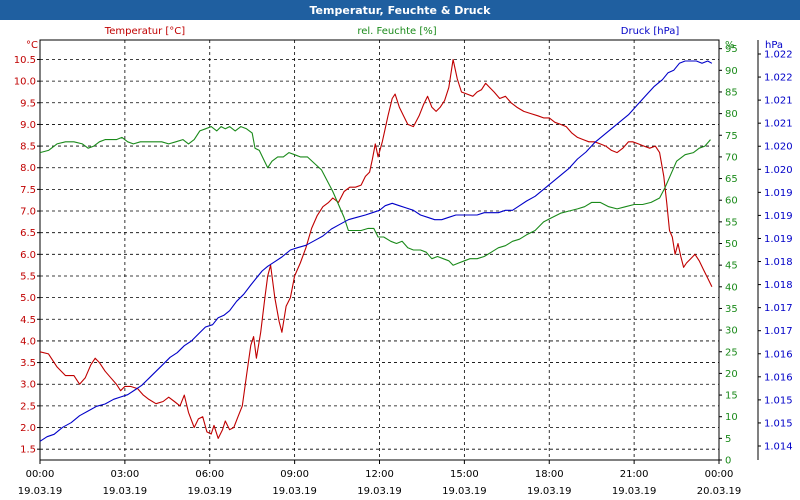  What do you see at coordinates (730, 45) in the screenshot?
I see `humidity-unit-label: %` at bounding box center [730, 45].